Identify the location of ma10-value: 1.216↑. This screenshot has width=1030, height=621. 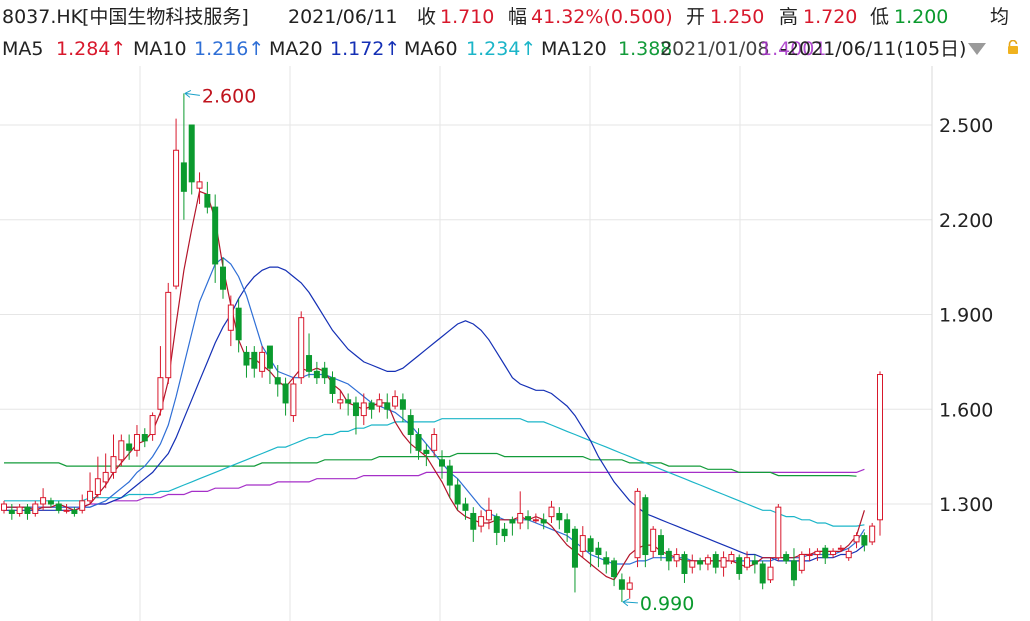
(229, 49).